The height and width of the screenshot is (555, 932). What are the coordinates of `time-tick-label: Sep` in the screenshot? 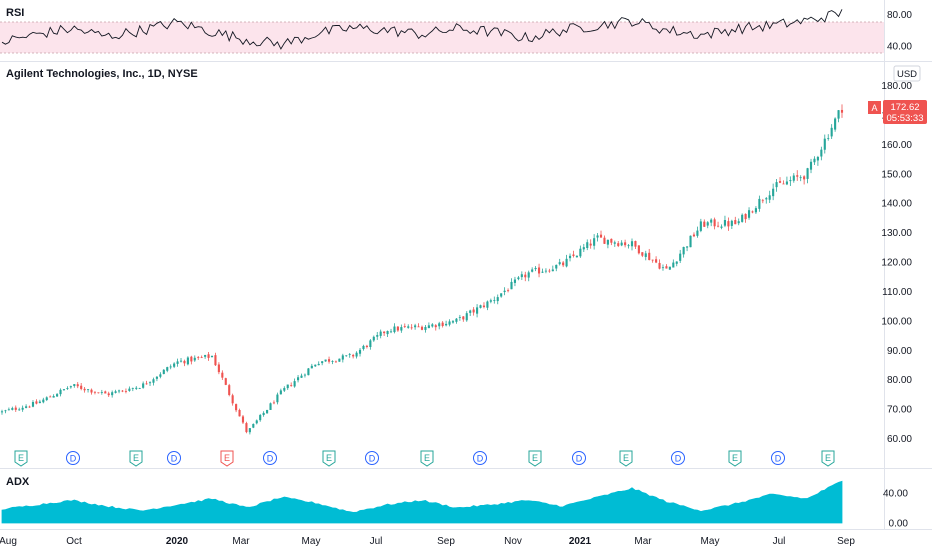 It's located at (846, 541).